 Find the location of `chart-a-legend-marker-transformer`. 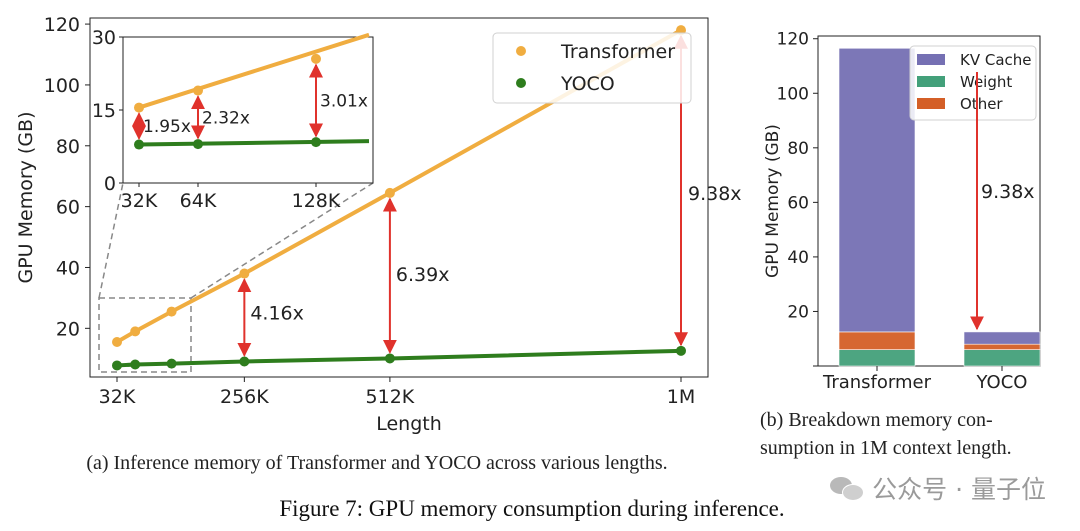

chart-a-legend-marker-transformer is located at coordinates (521, 51).